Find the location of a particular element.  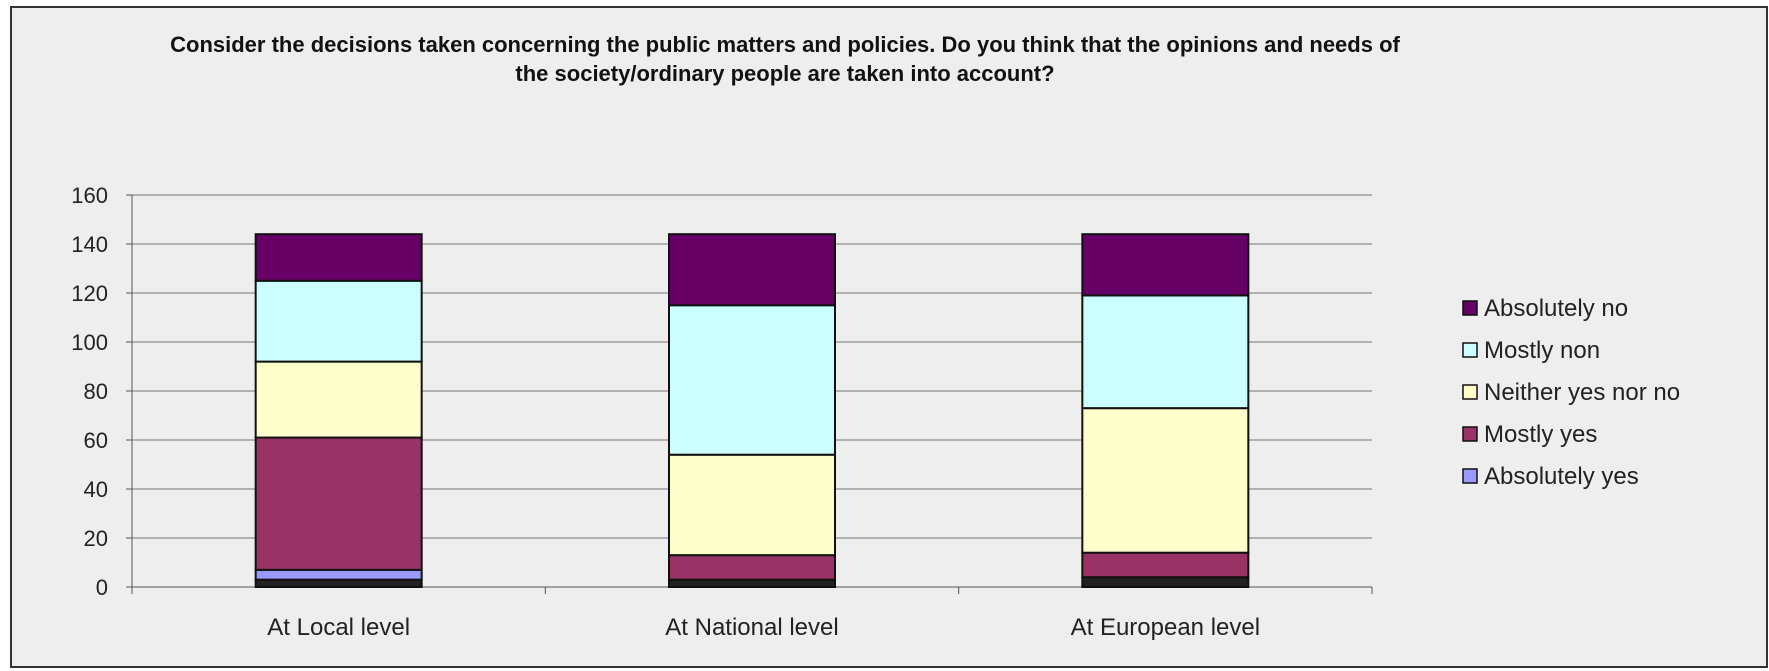

y-tick-label: 20 is located at coordinates (96, 538).